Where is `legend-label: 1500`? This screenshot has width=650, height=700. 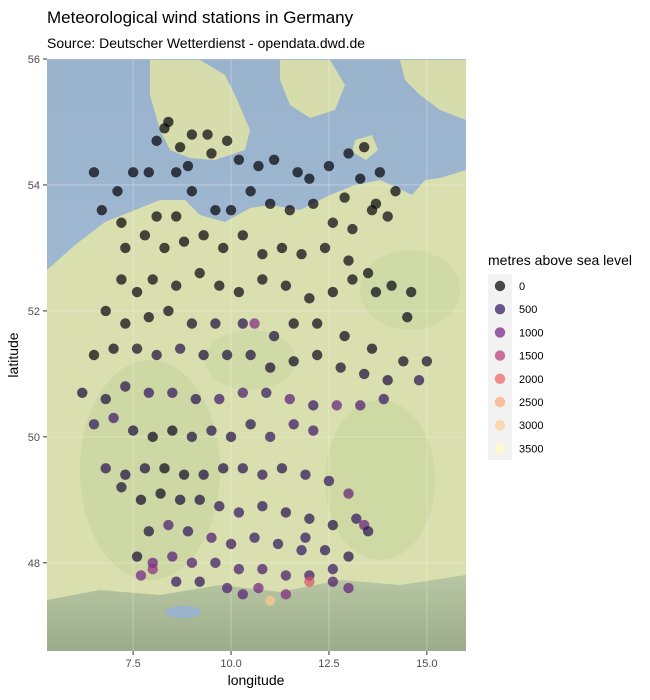
legend-label: 1500 is located at coordinates (531, 357).